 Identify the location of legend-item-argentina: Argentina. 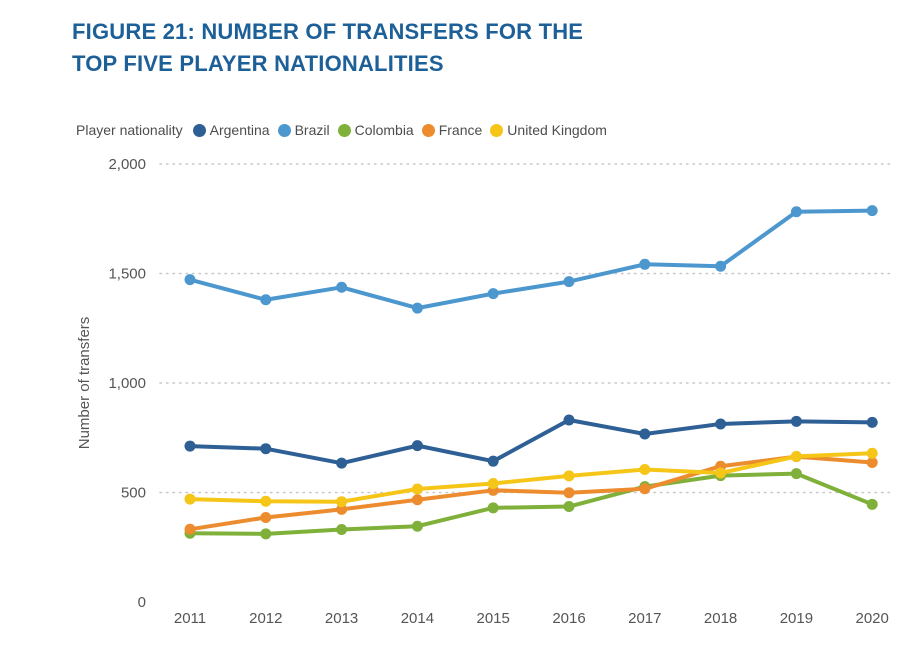
(231, 130).